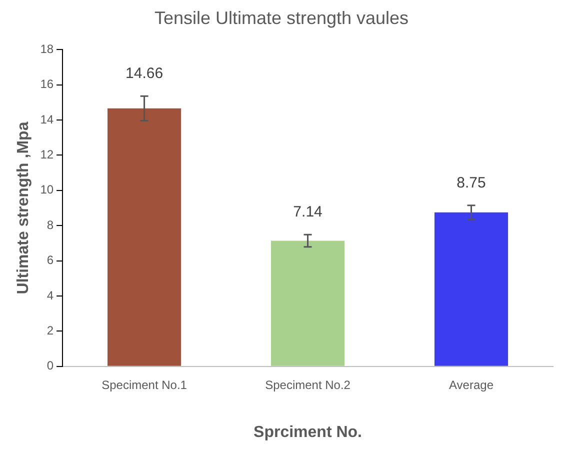 This screenshot has height=456, width=563. I want to click on data-label: 8.75, so click(471, 183).